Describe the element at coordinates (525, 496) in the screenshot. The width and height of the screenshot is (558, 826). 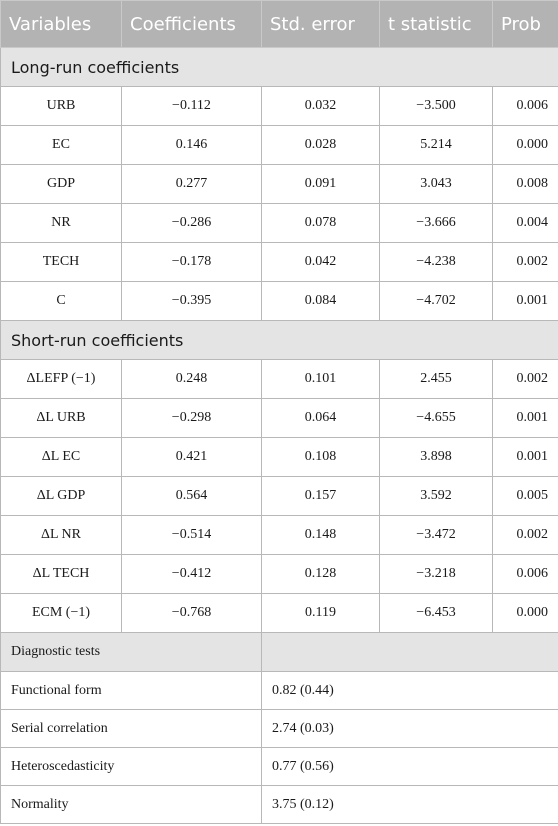
I see `prob-cell: 0.005` at that location.